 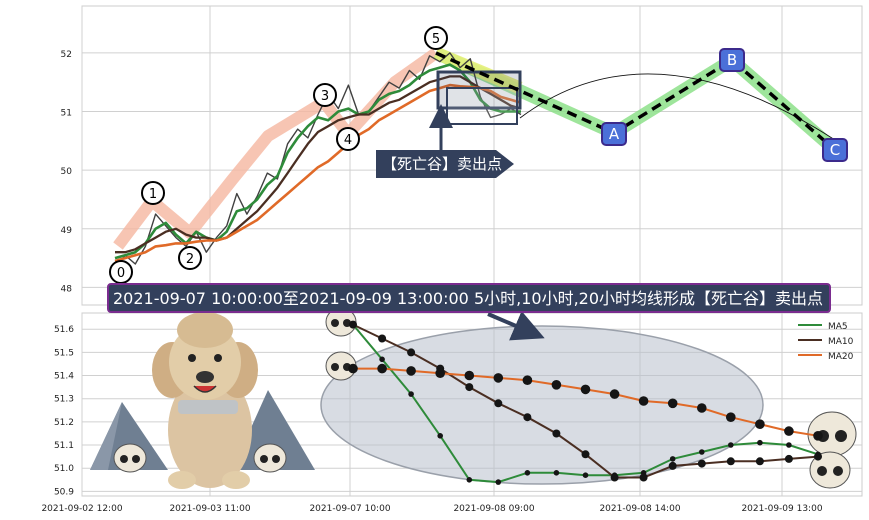 I want to click on skull-icon-left-ground, so click(x=130, y=458).